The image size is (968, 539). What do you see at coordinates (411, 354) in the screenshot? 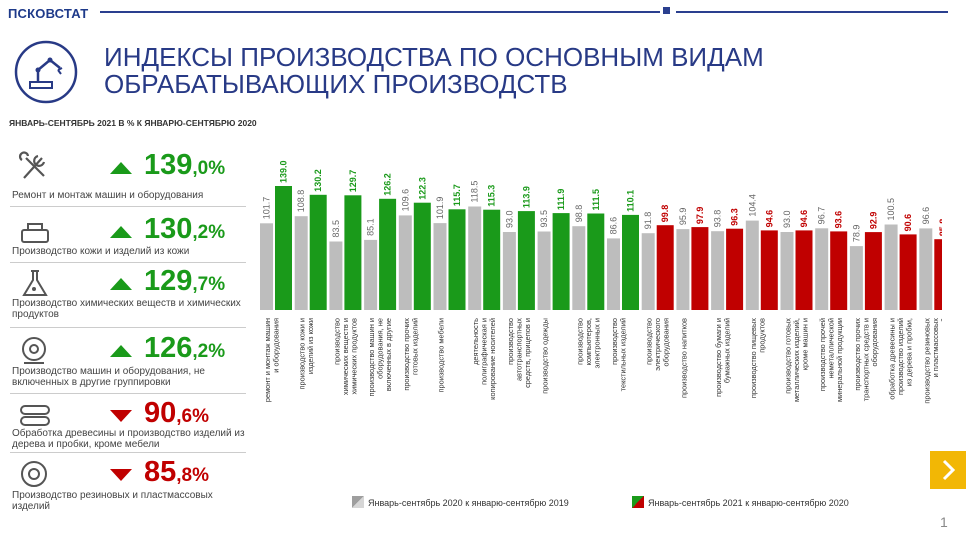
I see `category-label-4: производство прочихготовых изделий` at bounding box center [411, 354].